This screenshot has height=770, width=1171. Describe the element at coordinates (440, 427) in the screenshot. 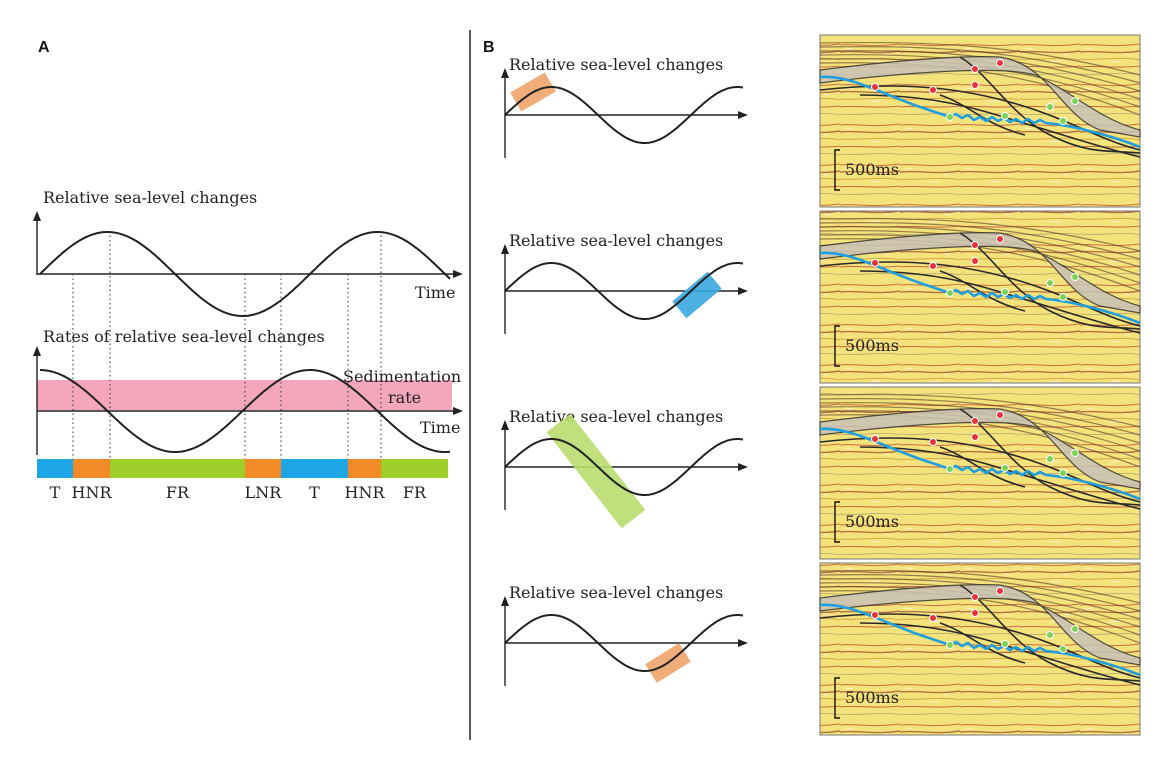

I see `bottom-axis-label: Time` at that location.